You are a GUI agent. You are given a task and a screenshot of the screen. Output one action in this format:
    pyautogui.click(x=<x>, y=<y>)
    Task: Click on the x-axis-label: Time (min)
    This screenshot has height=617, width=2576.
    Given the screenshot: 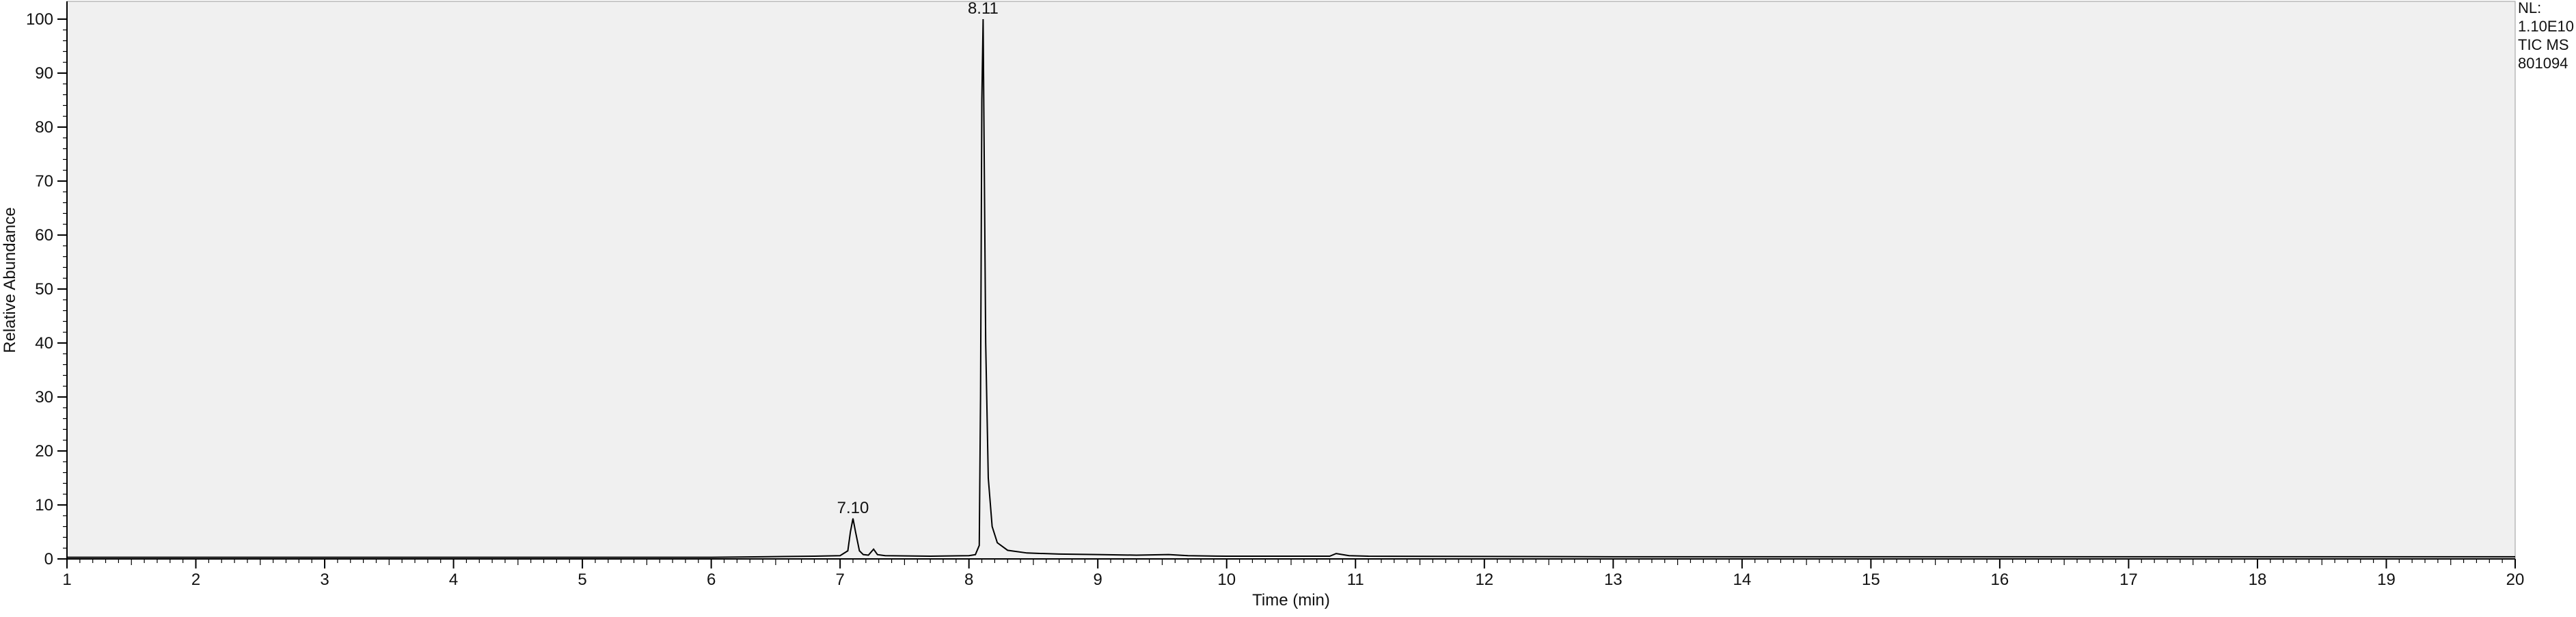 What is the action you would take?
    pyautogui.click(x=1291, y=600)
    